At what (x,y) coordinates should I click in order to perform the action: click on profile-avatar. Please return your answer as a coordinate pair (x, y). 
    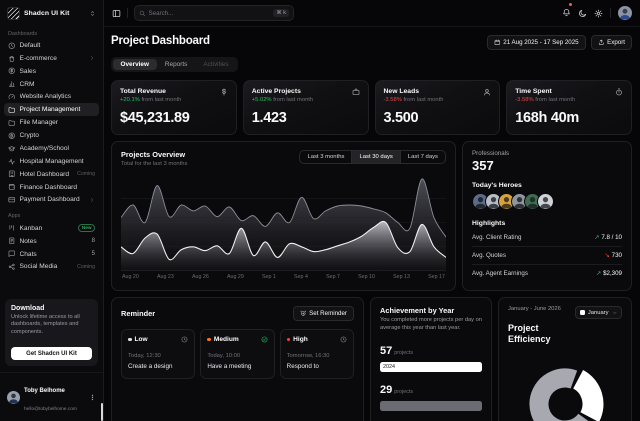
    Looking at the image, I should click on (625, 13).